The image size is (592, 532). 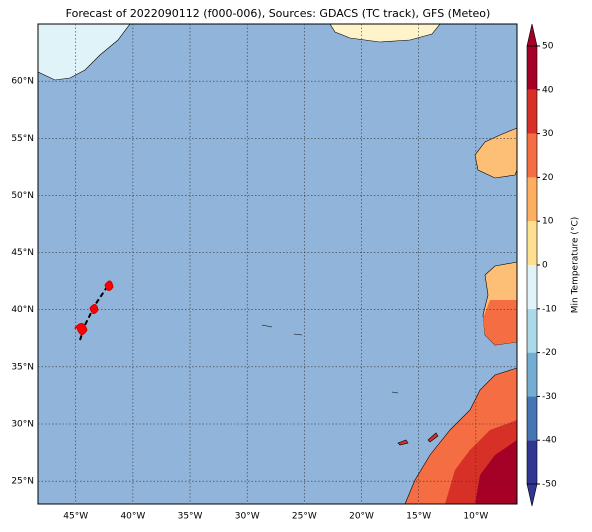 I want to click on colorbar-tick-label: -20, so click(x=549, y=353).